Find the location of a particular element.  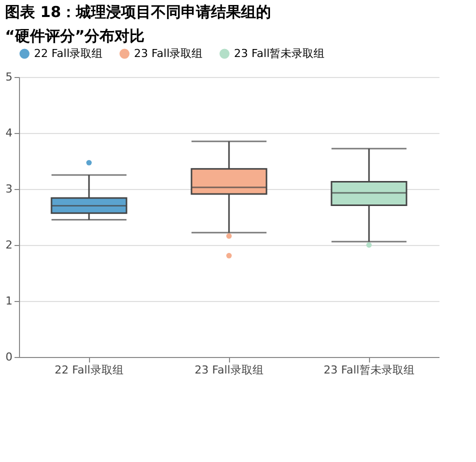

x-tick-label: 23 Fall录取组 is located at coordinates (229, 370).